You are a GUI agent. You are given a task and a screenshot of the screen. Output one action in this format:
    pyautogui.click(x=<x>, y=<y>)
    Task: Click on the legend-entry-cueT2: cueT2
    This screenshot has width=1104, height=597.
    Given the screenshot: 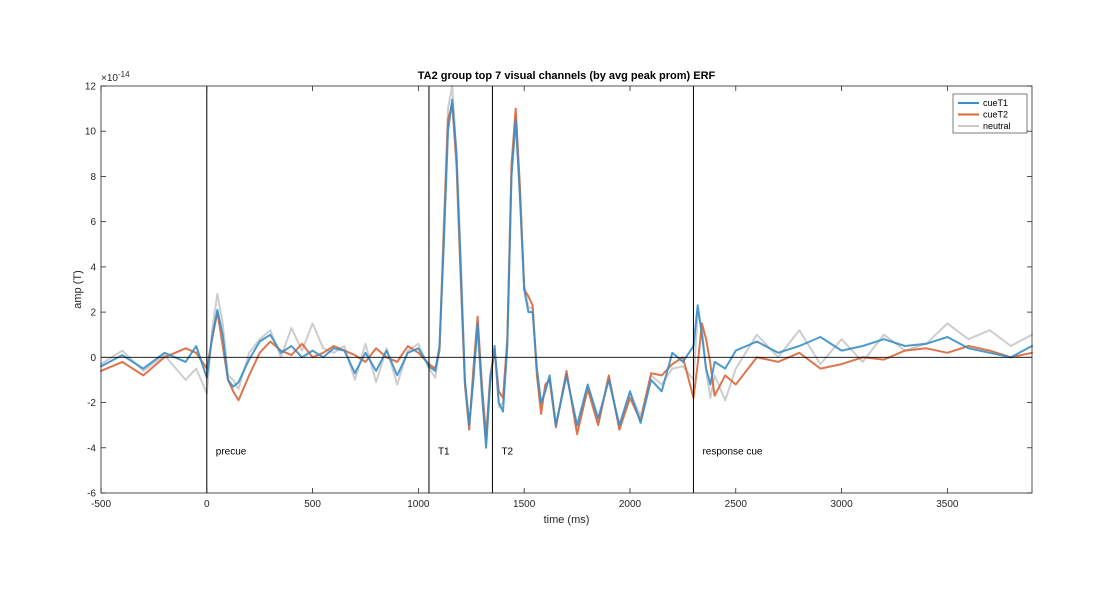 What is the action you would take?
    pyautogui.click(x=995, y=115)
    